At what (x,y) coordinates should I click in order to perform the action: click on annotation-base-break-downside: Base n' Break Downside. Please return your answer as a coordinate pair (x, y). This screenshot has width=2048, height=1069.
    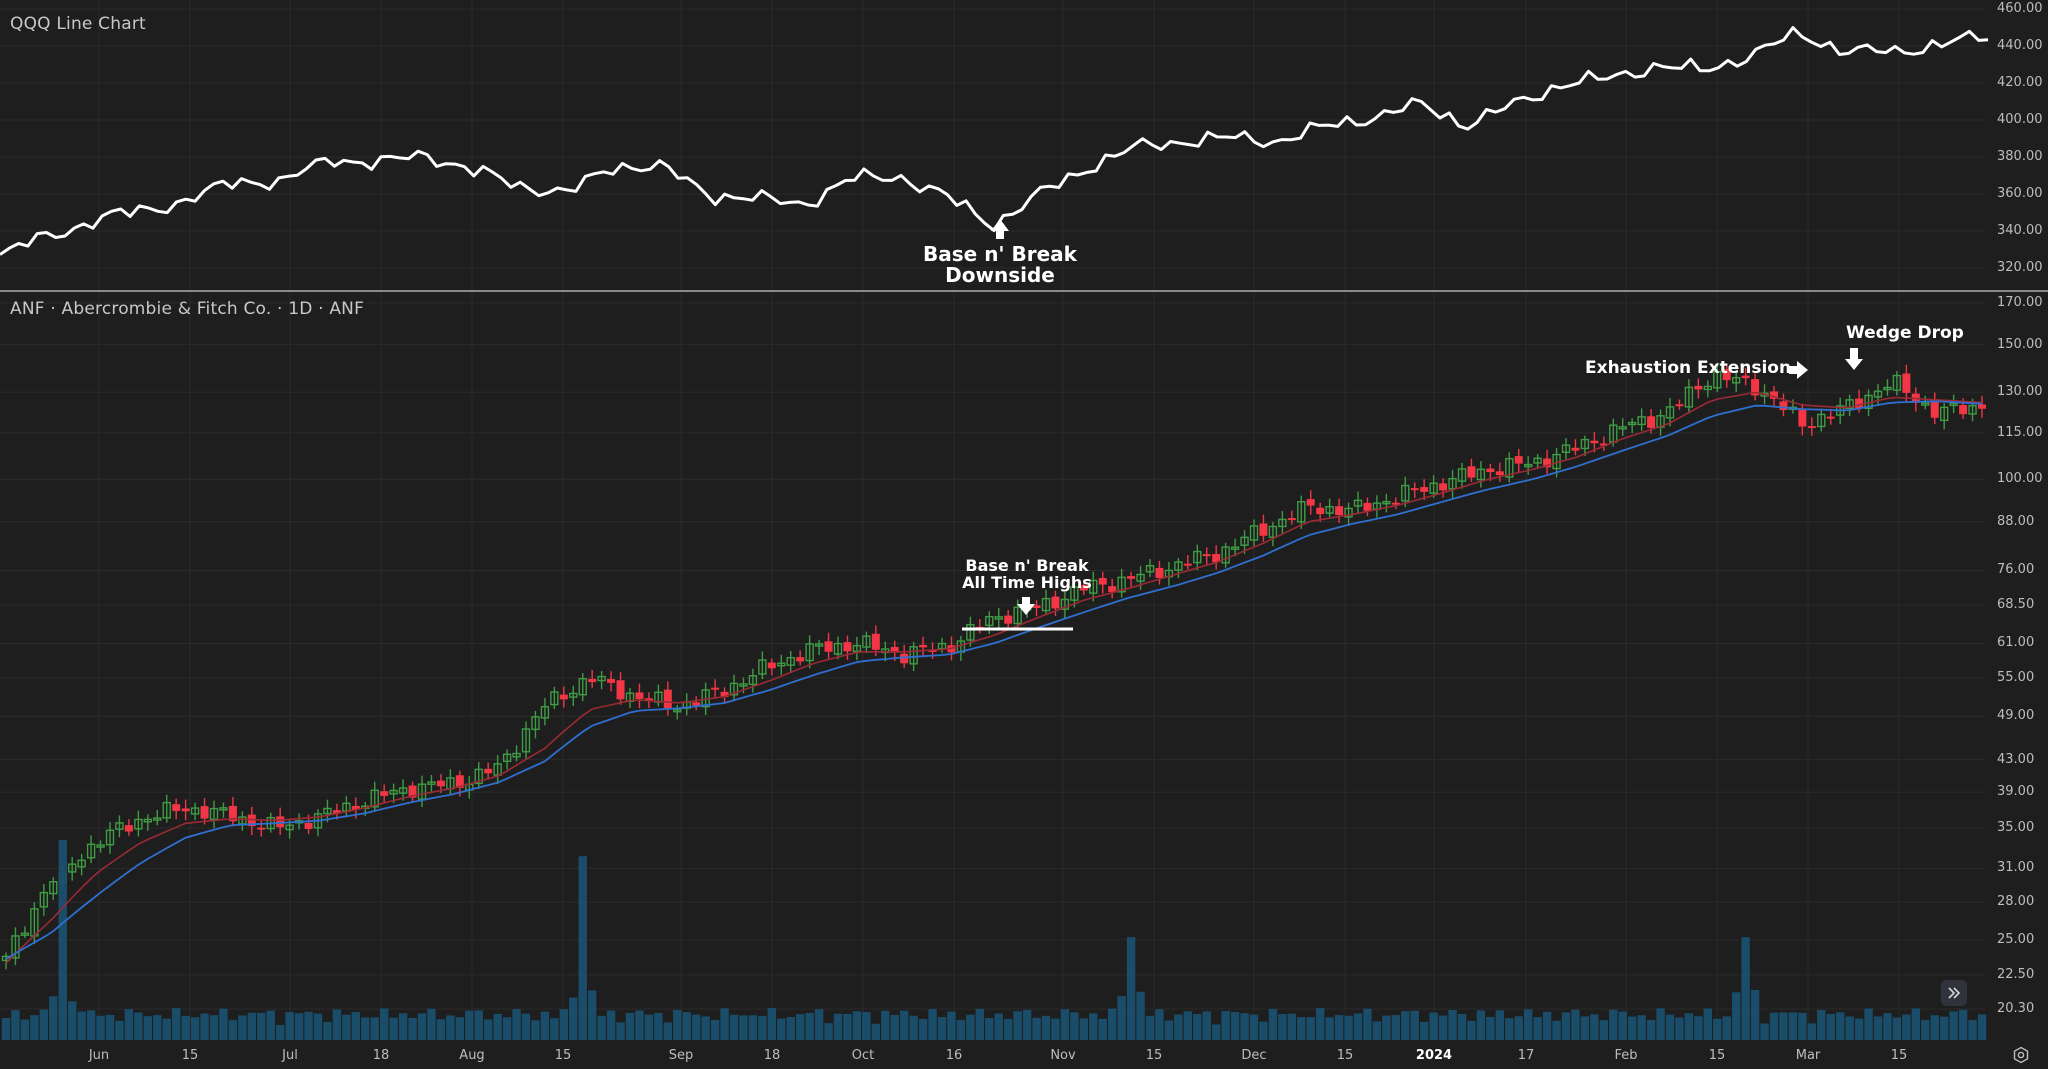
    Looking at the image, I should click on (1000, 265).